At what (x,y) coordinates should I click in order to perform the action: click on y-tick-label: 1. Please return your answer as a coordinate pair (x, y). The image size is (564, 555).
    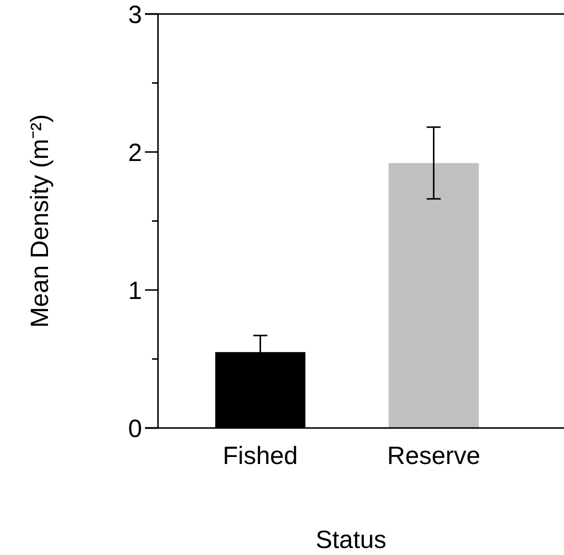
    Looking at the image, I should click on (135, 290).